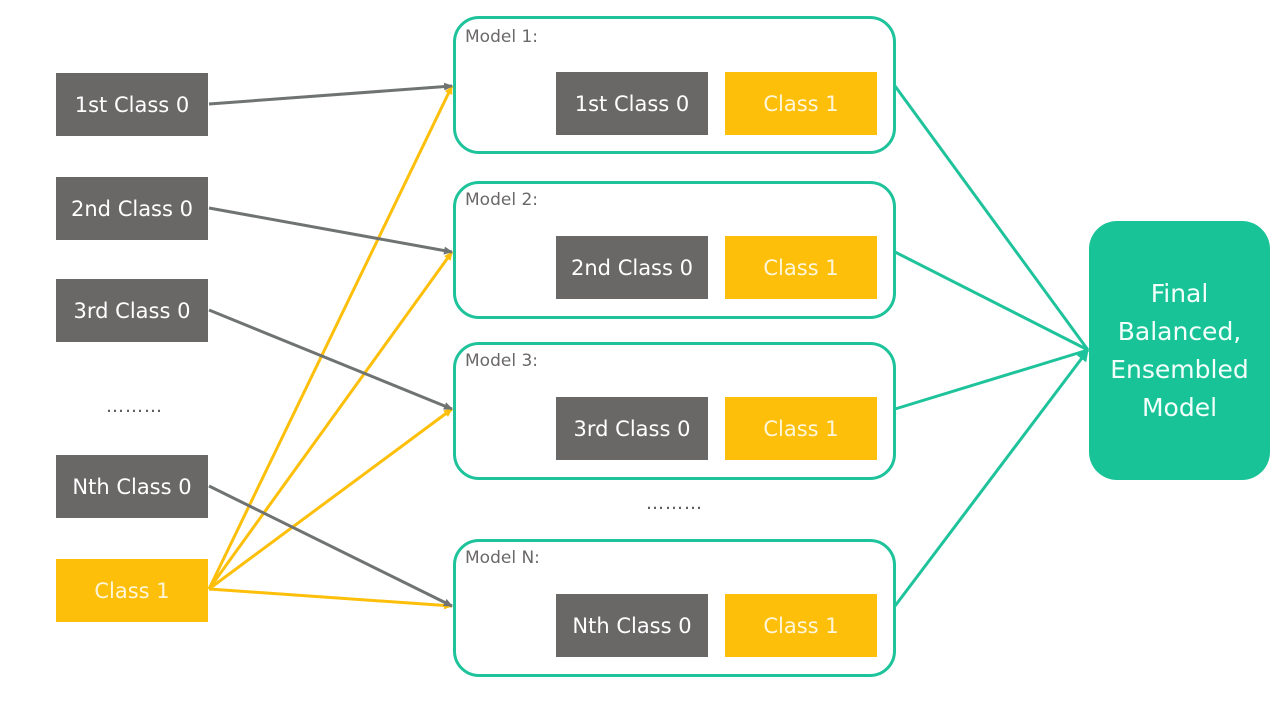 This screenshot has height=720, width=1280. Describe the element at coordinates (801, 103) in the screenshot. I see `model-1-class1: Class 1` at that location.